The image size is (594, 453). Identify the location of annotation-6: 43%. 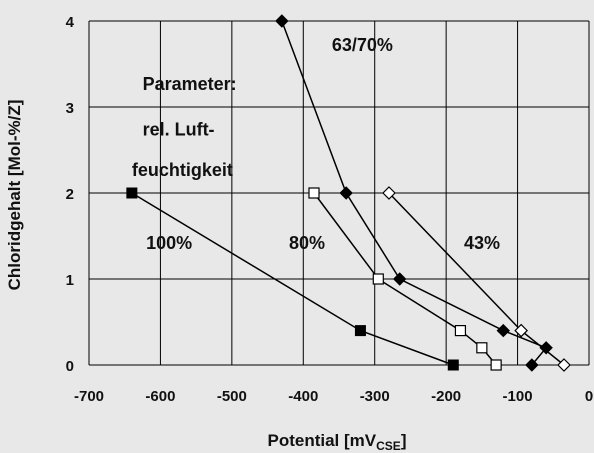
(482, 243).